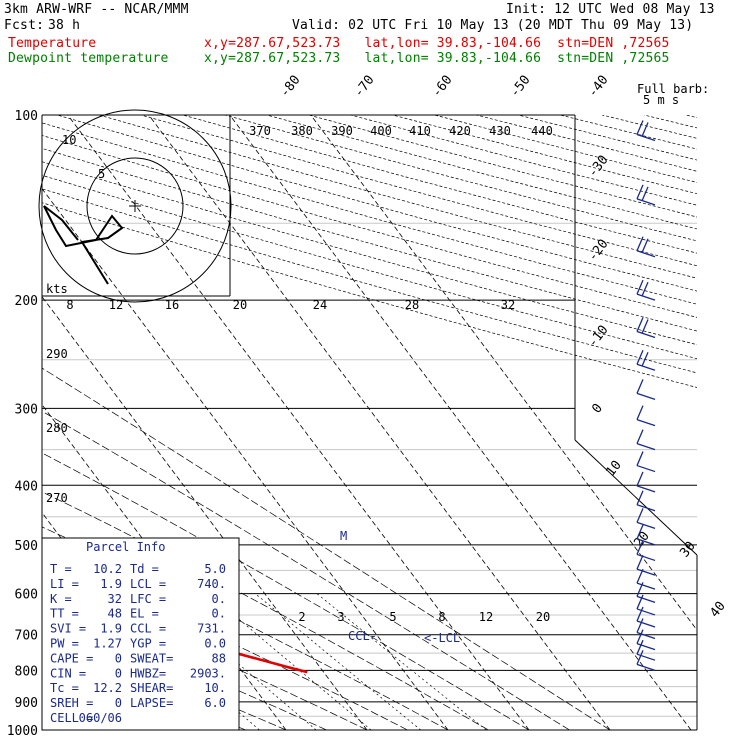 This screenshot has height=740, width=740. What do you see at coordinates (64, 614) in the screenshot?
I see `parcel-field-label: TT =` at bounding box center [64, 614].